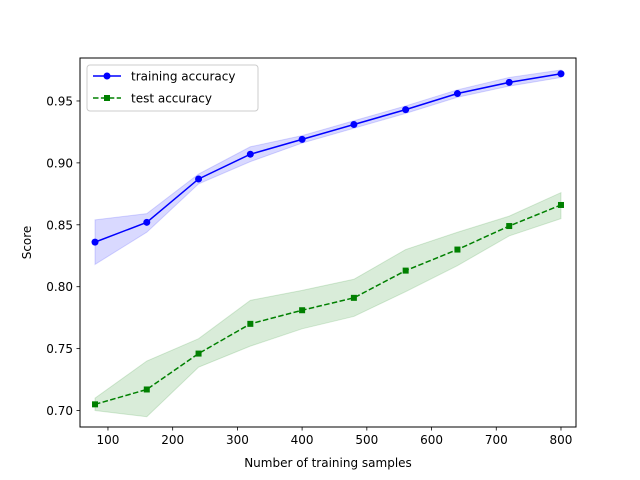 The width and height of the screenshot is (640, 480). I want to click on y-tick-label: 0.85, so click(59, 225).